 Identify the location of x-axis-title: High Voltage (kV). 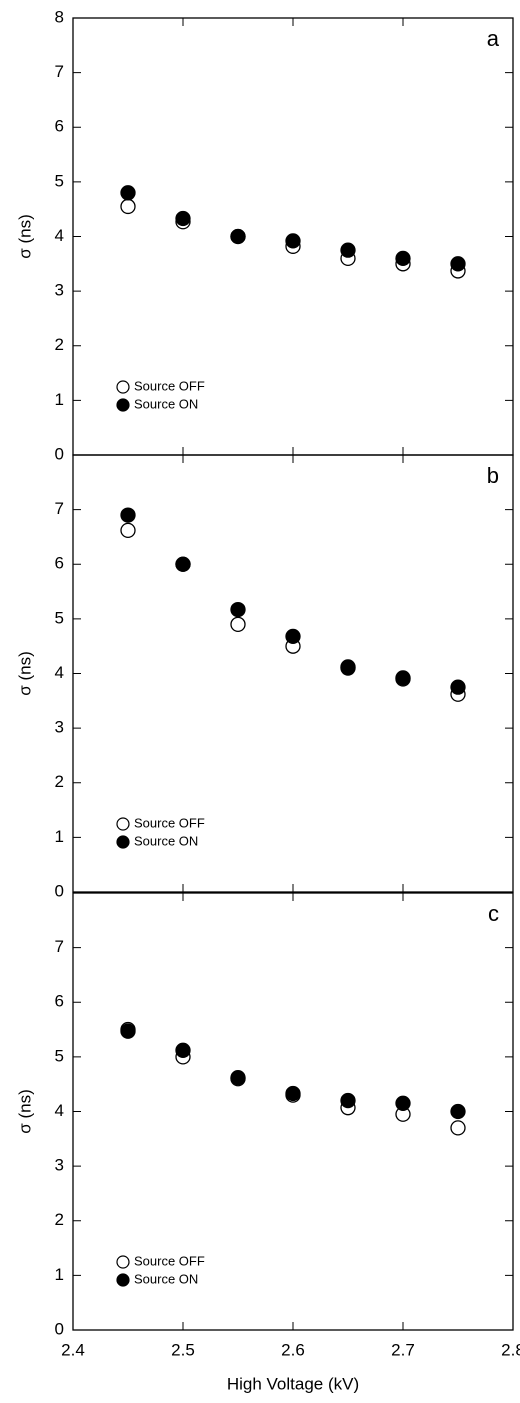
(293, 1383).